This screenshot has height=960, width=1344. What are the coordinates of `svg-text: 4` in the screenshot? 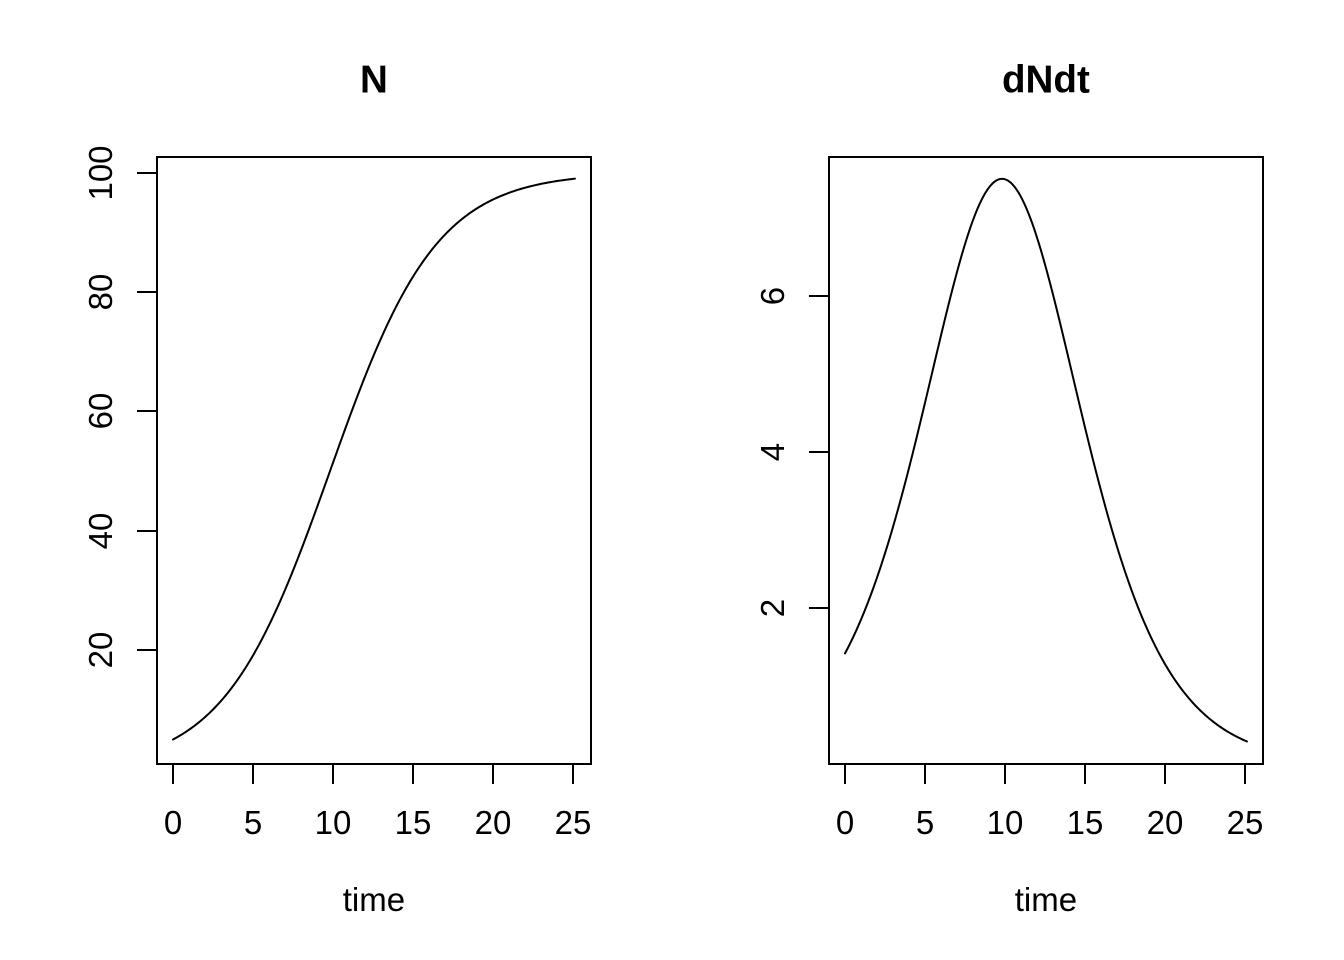 It's located at (772, 452).